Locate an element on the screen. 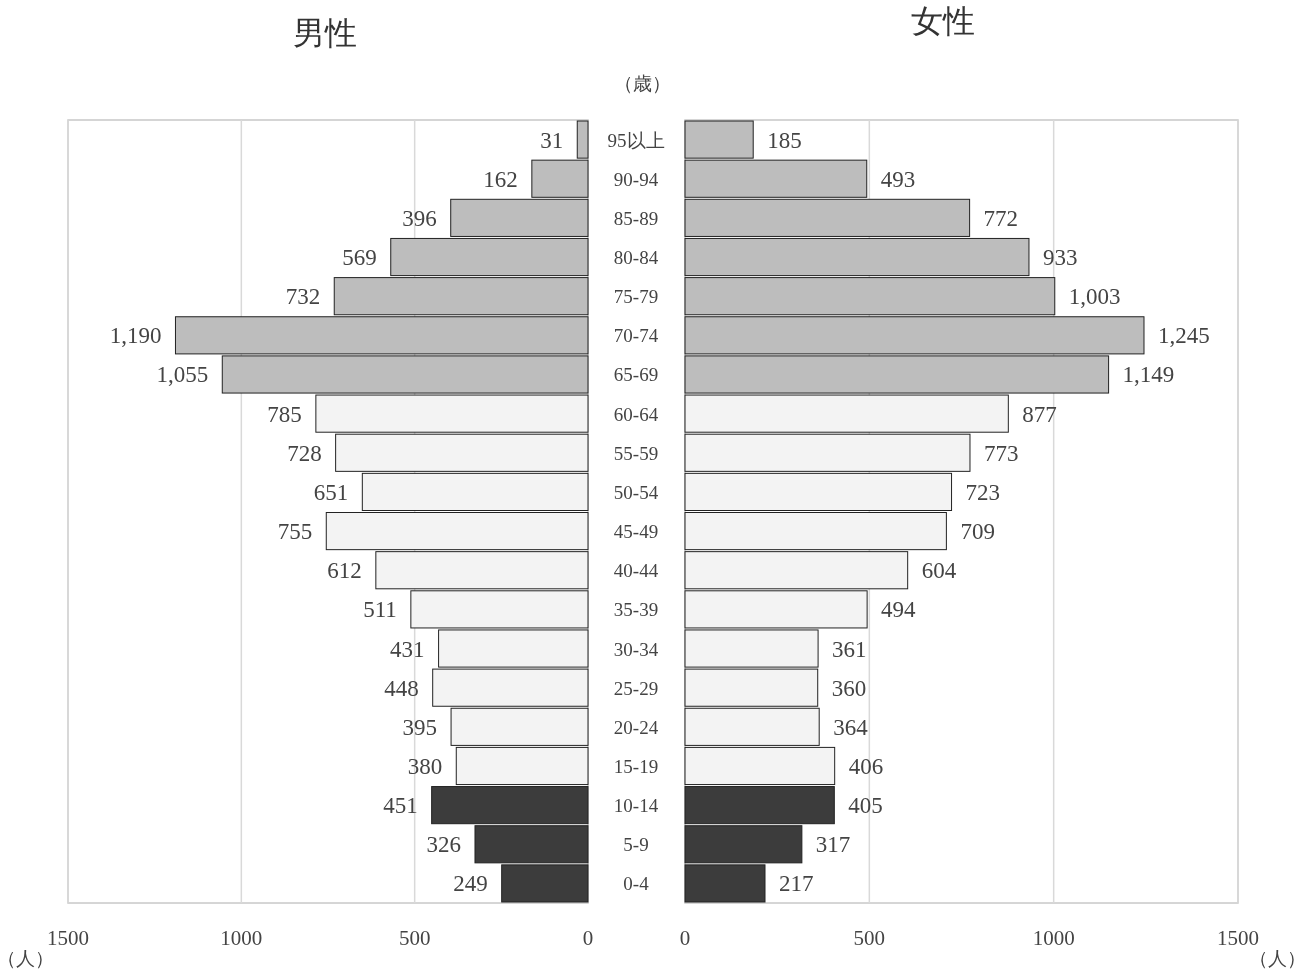 The image size is (1314, 972). data-label: 612 is located at coordinates (344, 571).